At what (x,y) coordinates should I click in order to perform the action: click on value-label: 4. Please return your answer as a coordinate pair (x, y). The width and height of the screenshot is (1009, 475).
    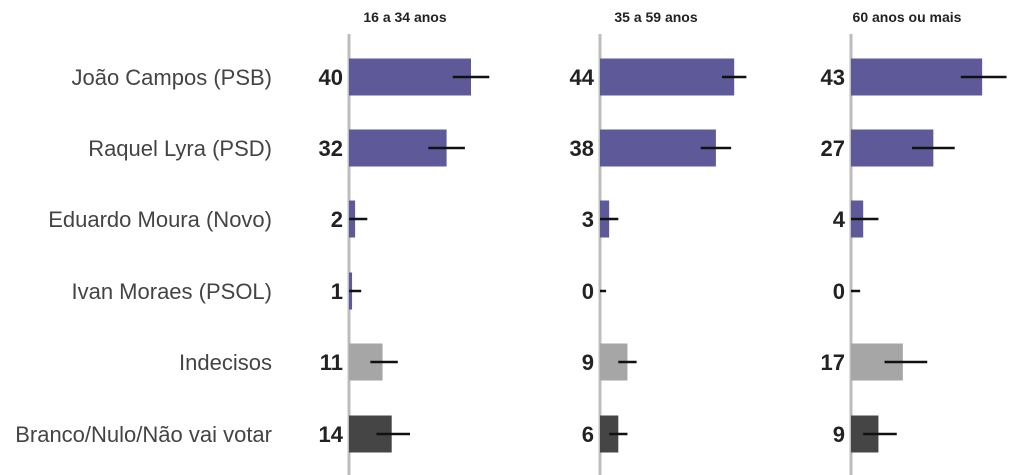
    Looking at the image, I should click on (839, 219).